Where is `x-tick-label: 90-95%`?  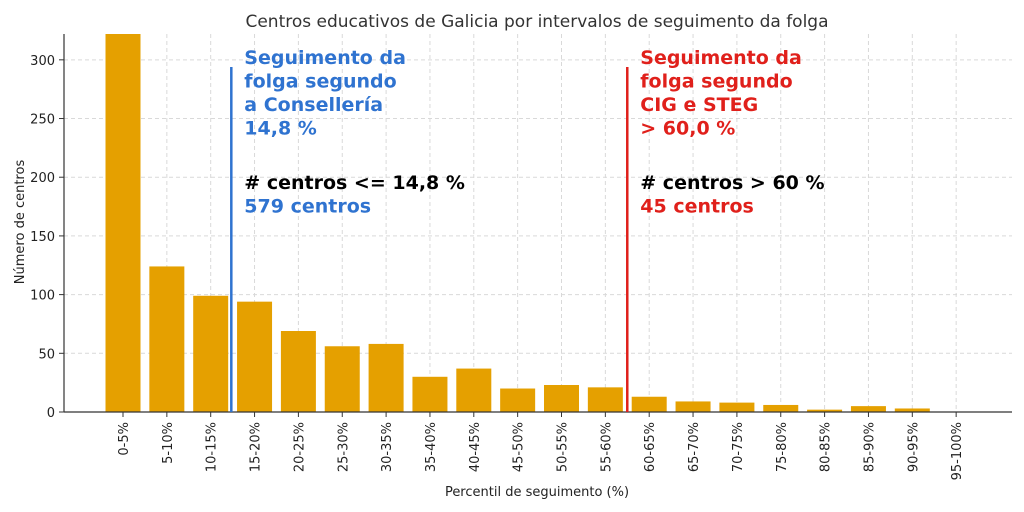
x-tick-label: 90-95% is located at coordinates (913, 447).